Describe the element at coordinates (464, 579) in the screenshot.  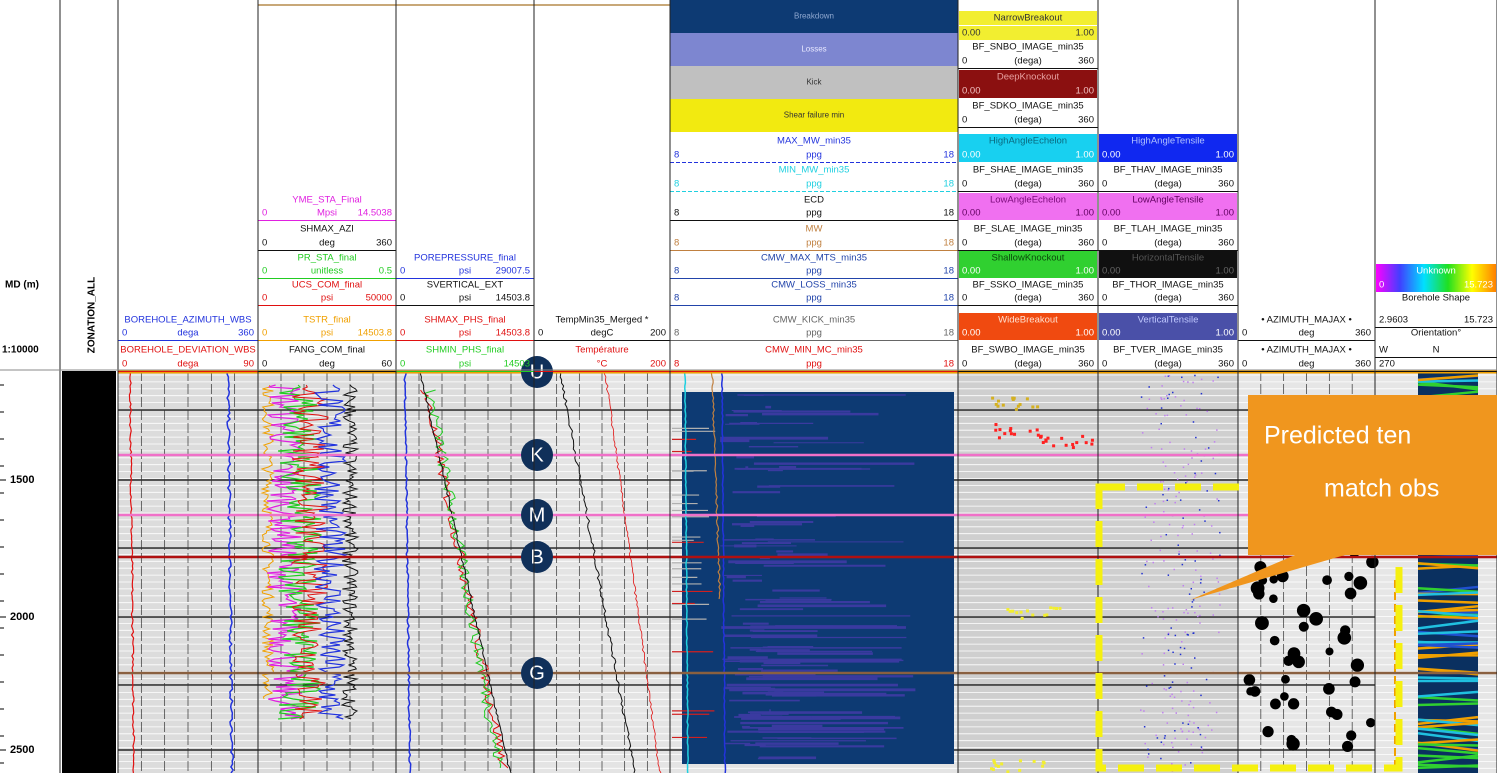
I see `shmin-curve` at that location.